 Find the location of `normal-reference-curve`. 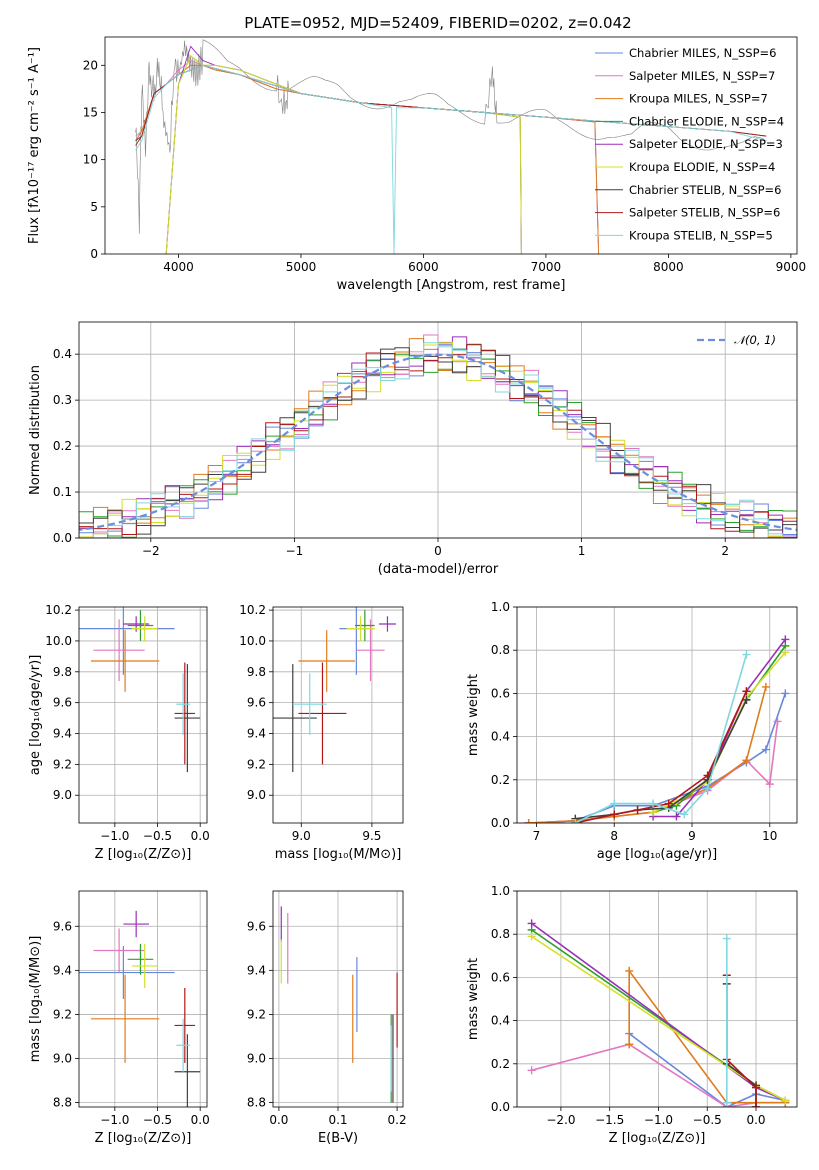

normal-reference-curve is located at coordinates (438, 442).